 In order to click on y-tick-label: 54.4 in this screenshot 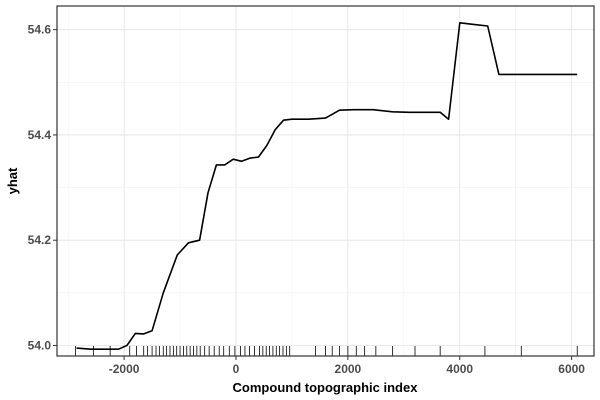, I will do `click(40, 135)`.